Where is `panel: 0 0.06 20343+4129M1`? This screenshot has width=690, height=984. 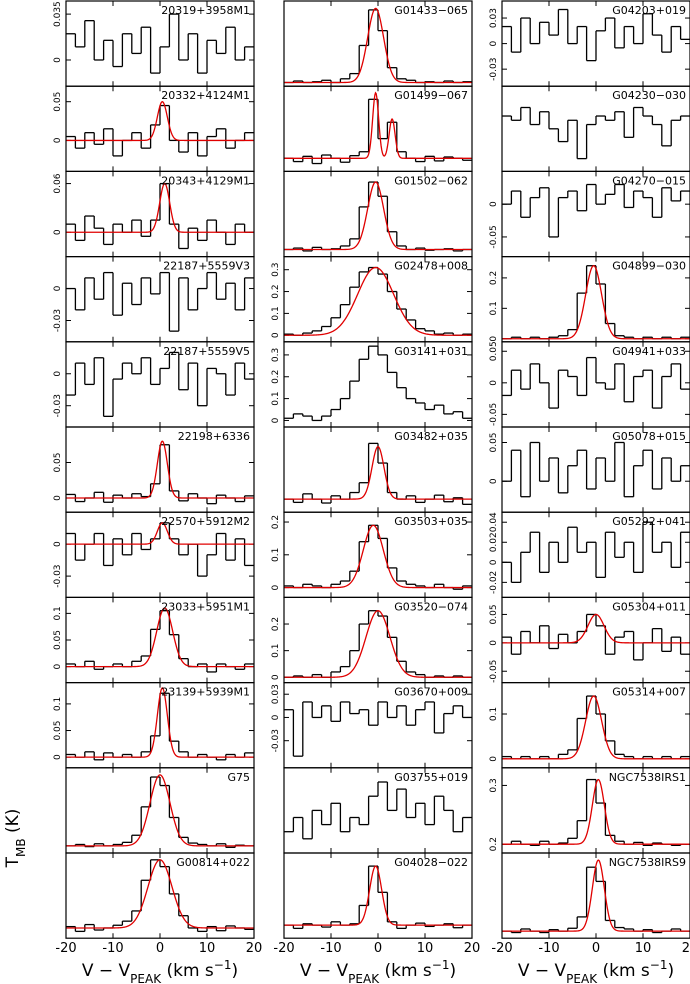 panel: 0 0.06 20343+4129M1 is located at coordinates (154, 214).